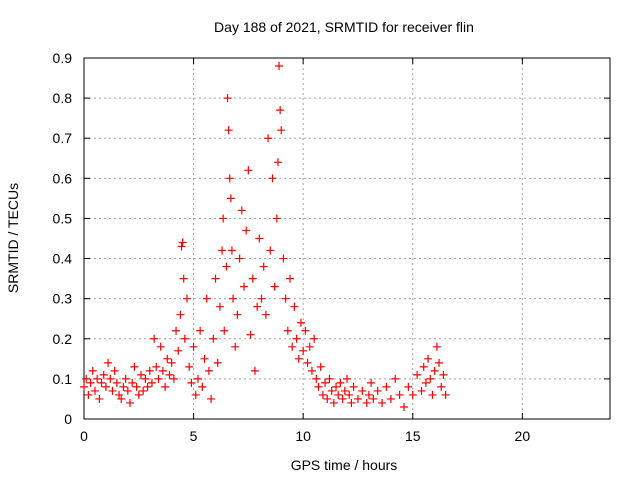 The height and width of the screenshot is (480, 640). I want to click on y-tick-label: 0.3, so click(63, 299).